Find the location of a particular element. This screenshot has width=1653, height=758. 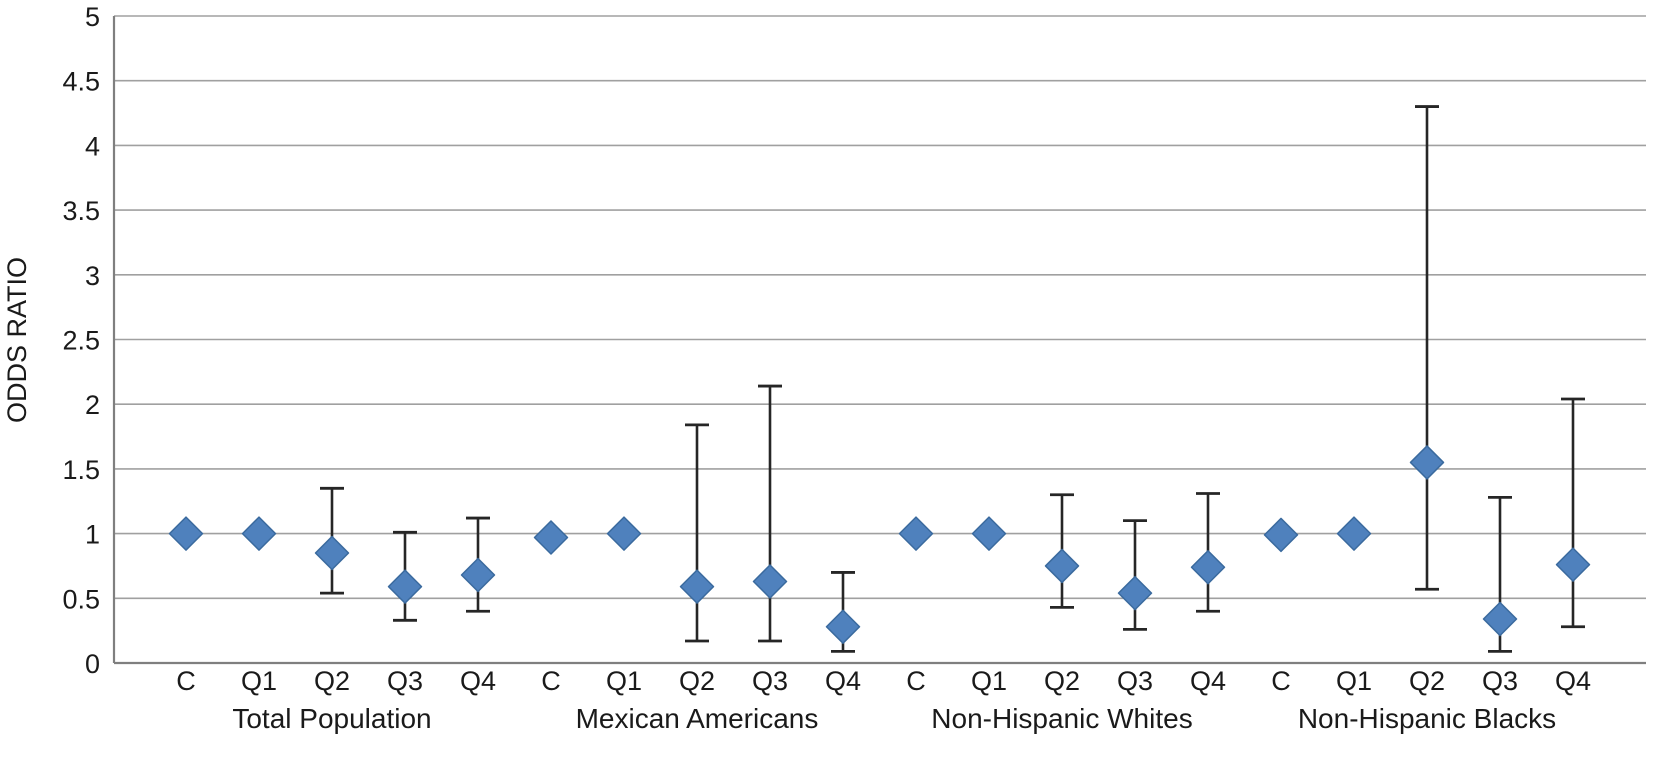

y-tick-label: 2 is located at coordinates (92, 405).